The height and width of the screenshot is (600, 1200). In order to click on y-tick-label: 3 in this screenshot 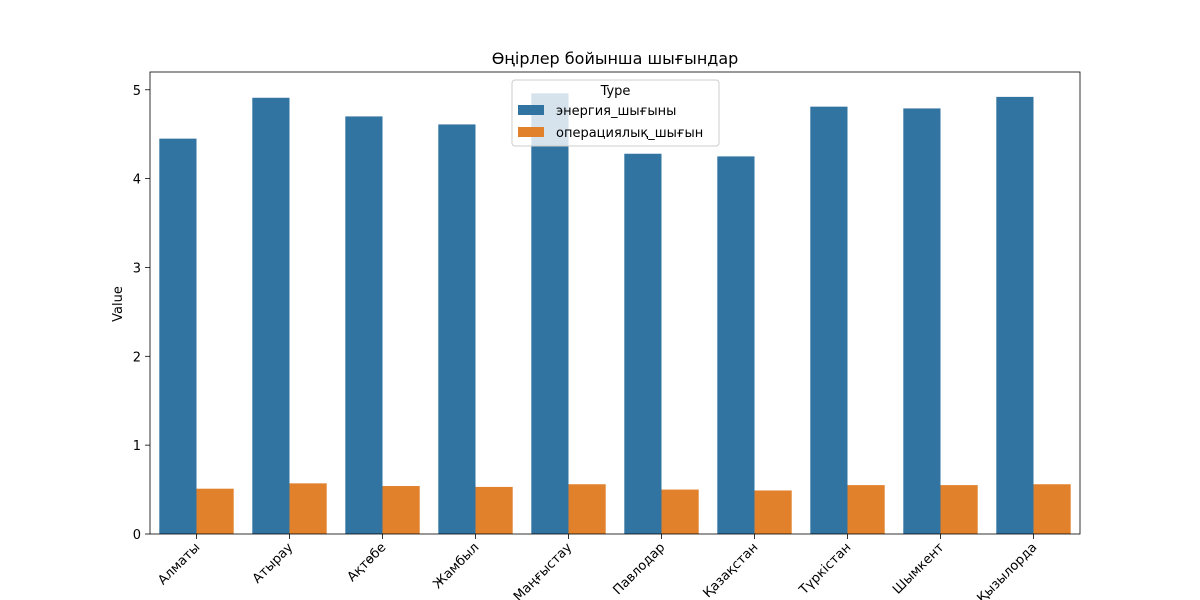, I will do `click(137, 268)`.